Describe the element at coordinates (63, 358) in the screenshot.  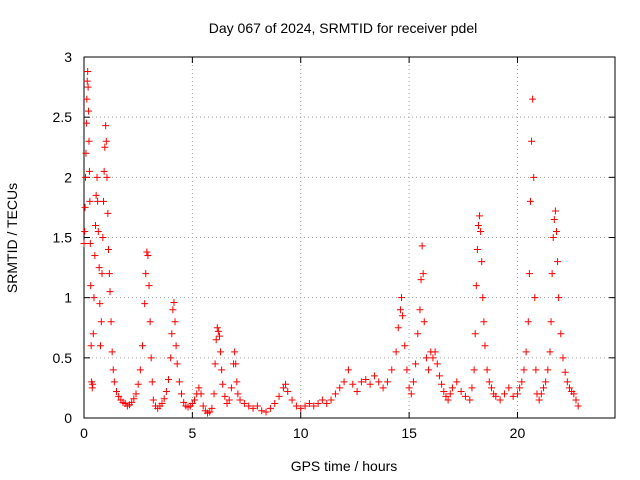
I see `y-tick-label: 0.5` at that location.